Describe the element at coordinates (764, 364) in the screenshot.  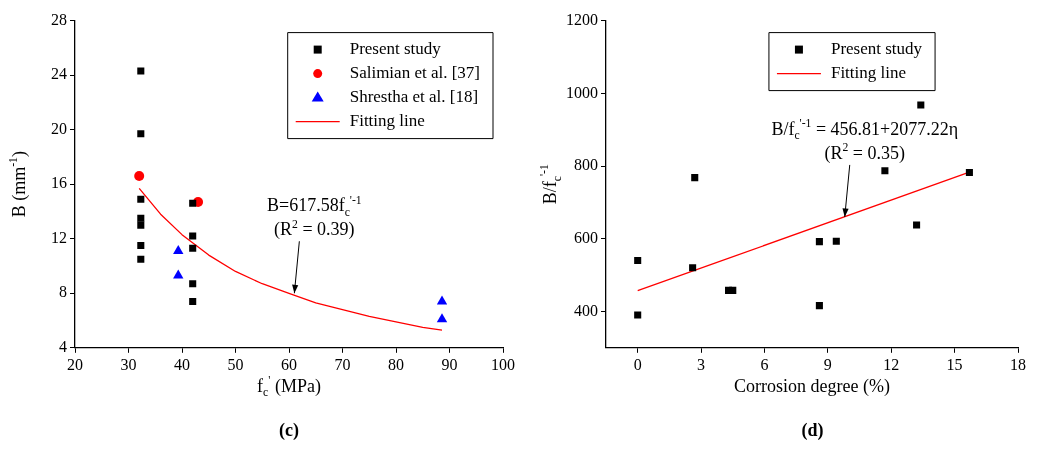
I see `x-tick-label: 6` at that location.